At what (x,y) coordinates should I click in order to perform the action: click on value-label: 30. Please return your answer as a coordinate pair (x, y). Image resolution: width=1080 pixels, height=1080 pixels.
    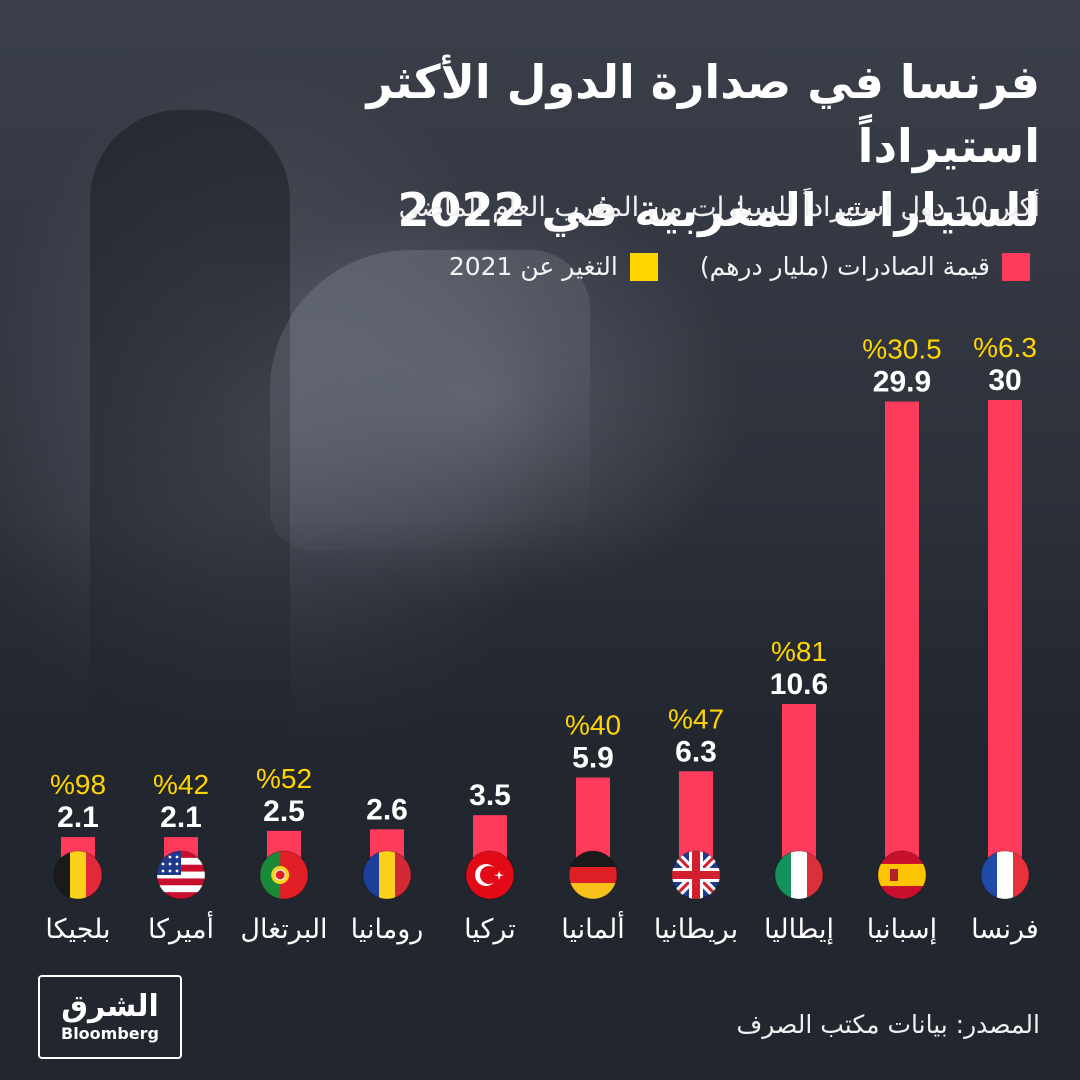
    Looking at the image, I should click on (1004, 380).